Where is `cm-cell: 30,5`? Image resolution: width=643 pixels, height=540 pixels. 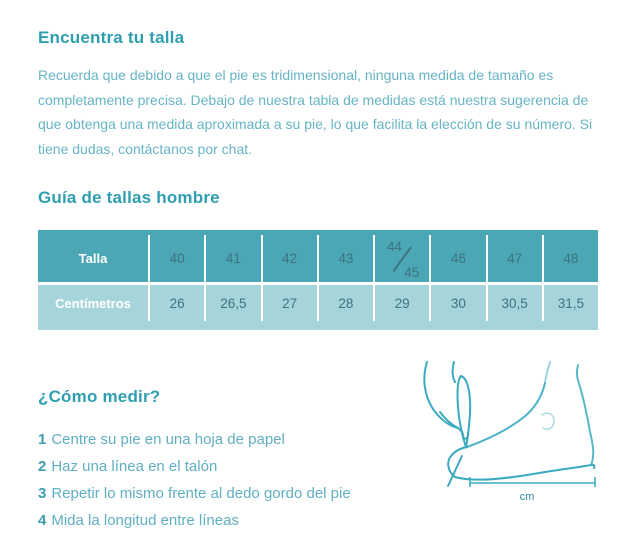 cm-cell: 30,5 is located at coordinates (513, 303).